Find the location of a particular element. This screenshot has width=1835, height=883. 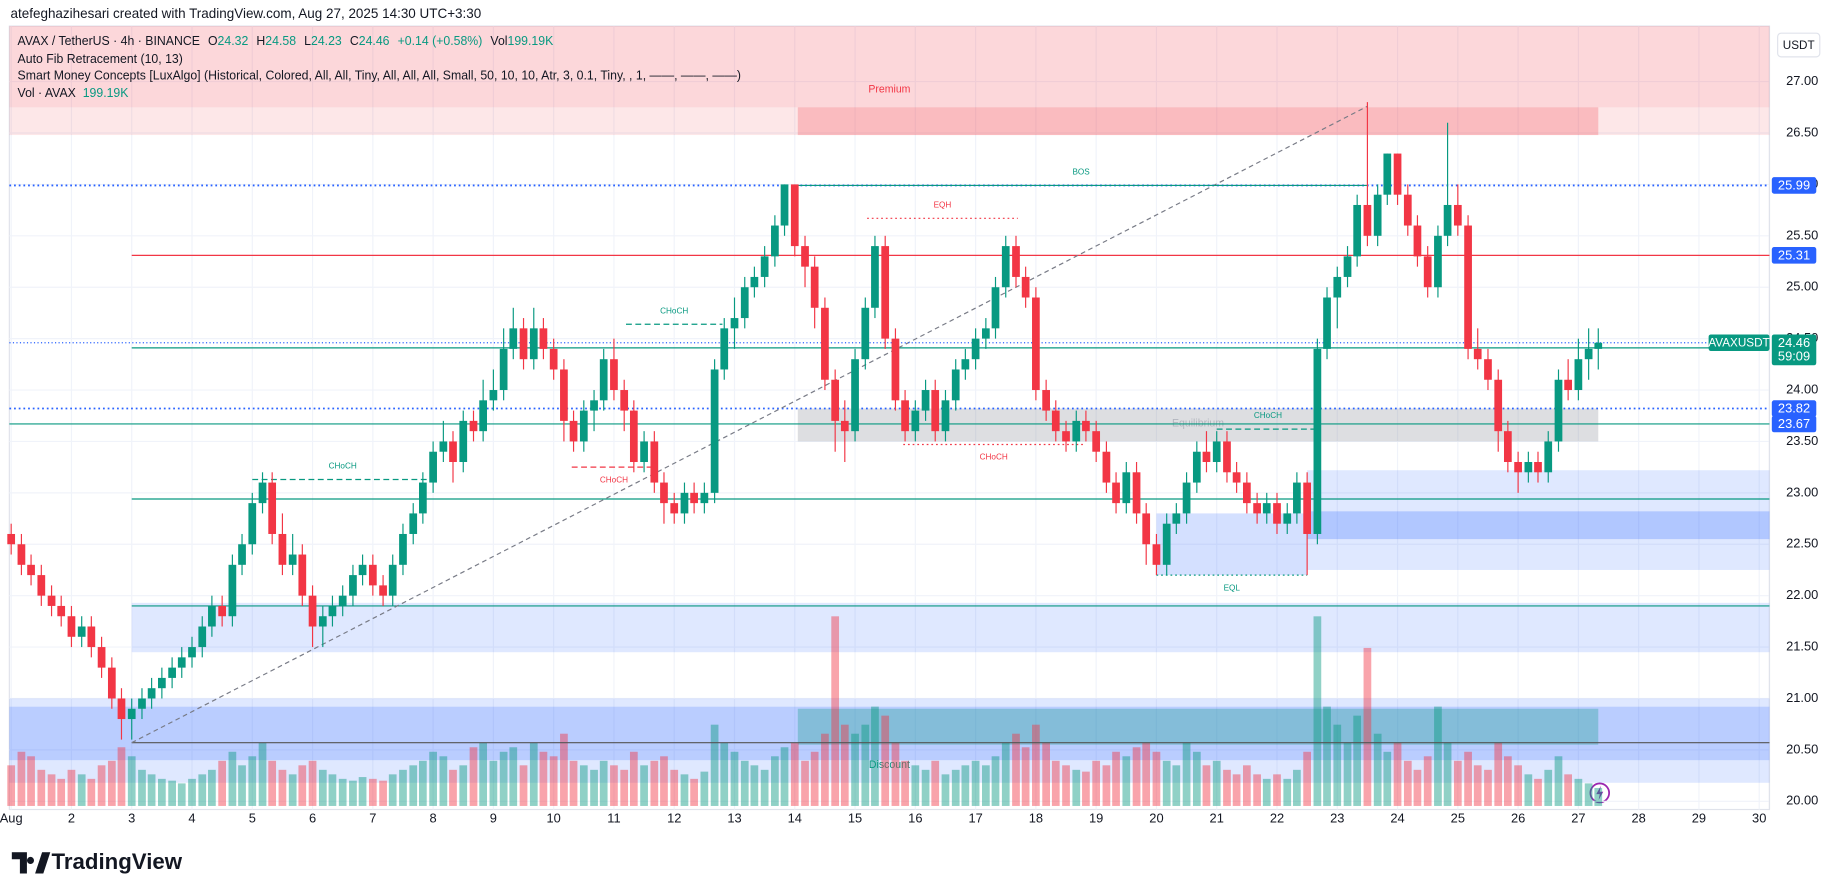

price-tag-label: 25.99 is located at coordinates (1794, 184).